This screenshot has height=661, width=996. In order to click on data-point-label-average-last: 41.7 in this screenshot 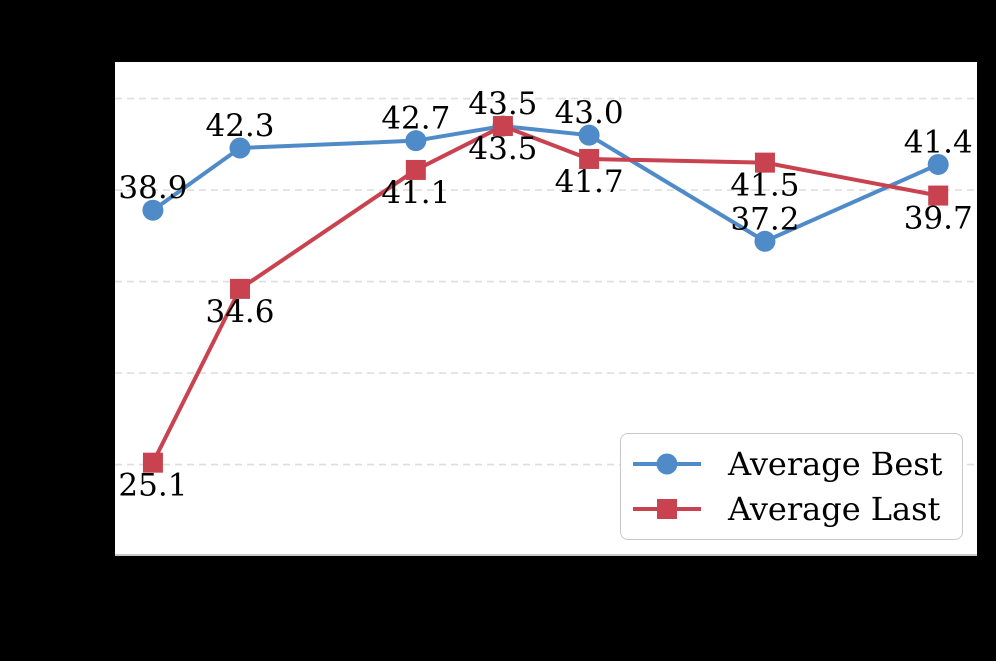, I will do `click(589, 182)`.